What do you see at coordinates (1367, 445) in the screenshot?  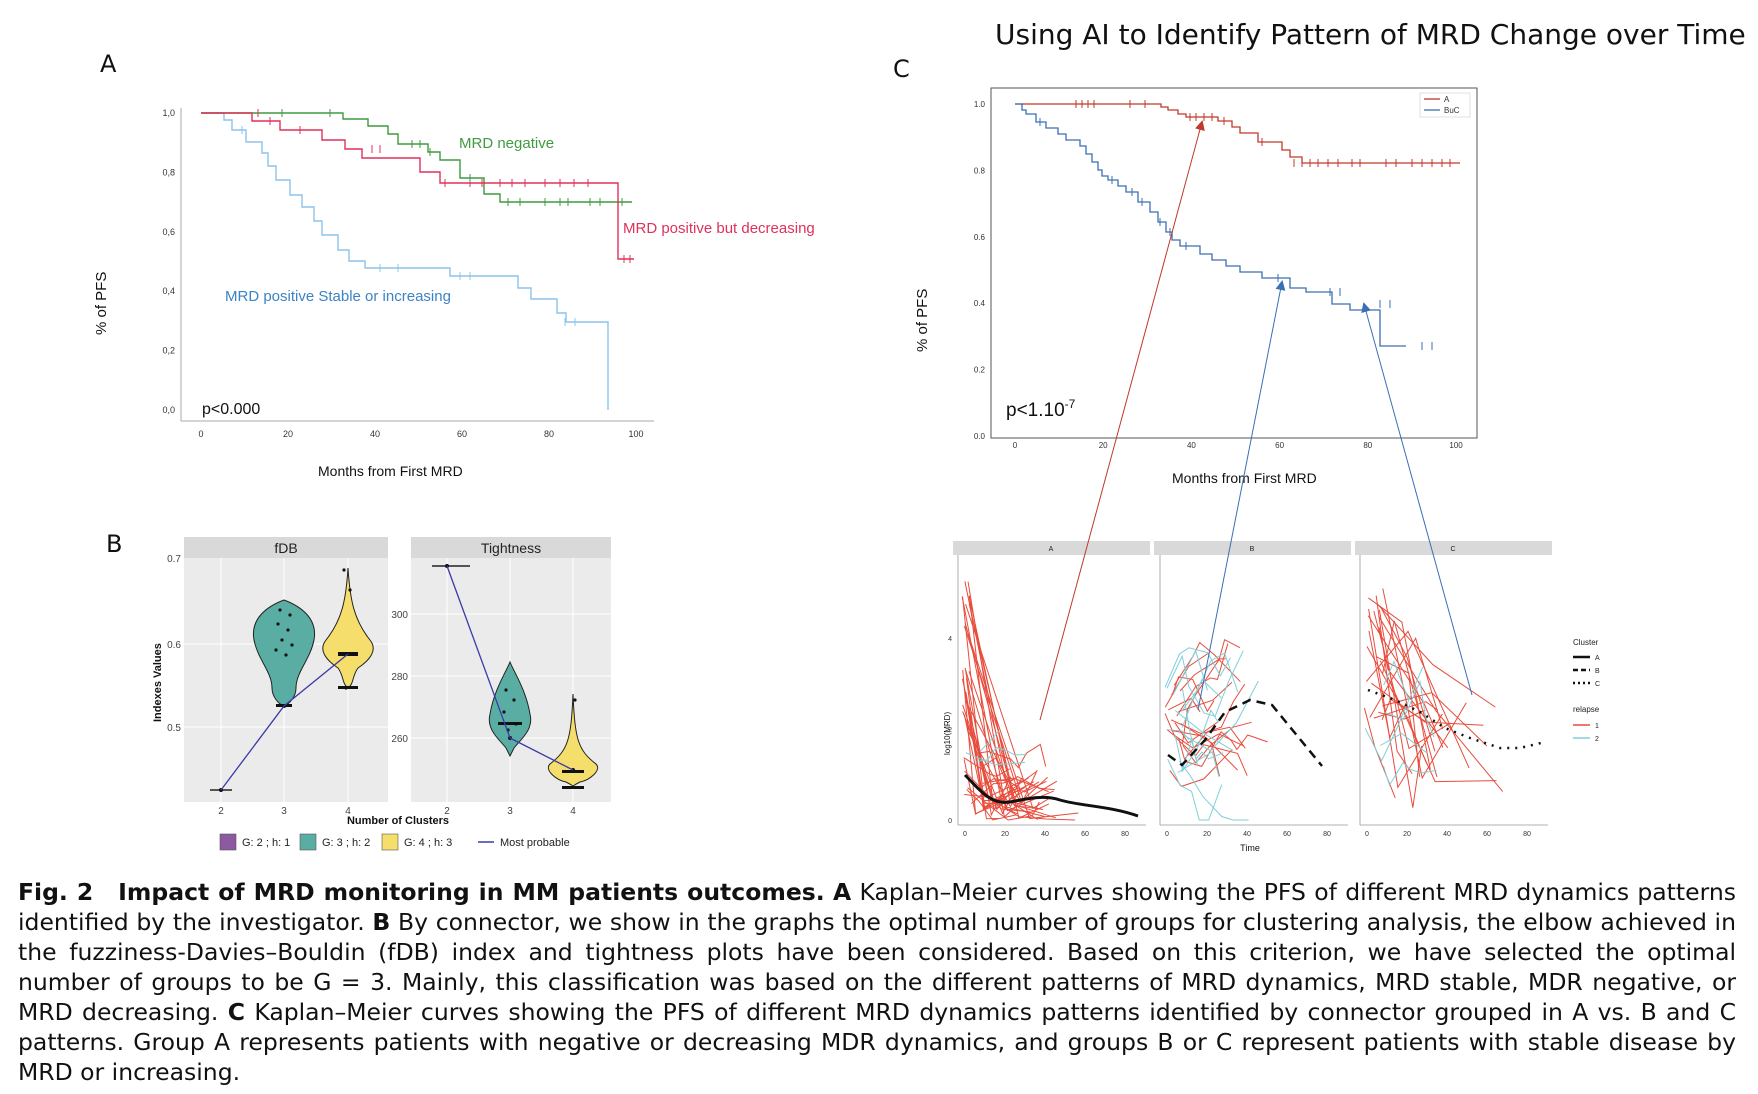 I see `c-xtick-label: 80` at bounding box center [1367, 445].